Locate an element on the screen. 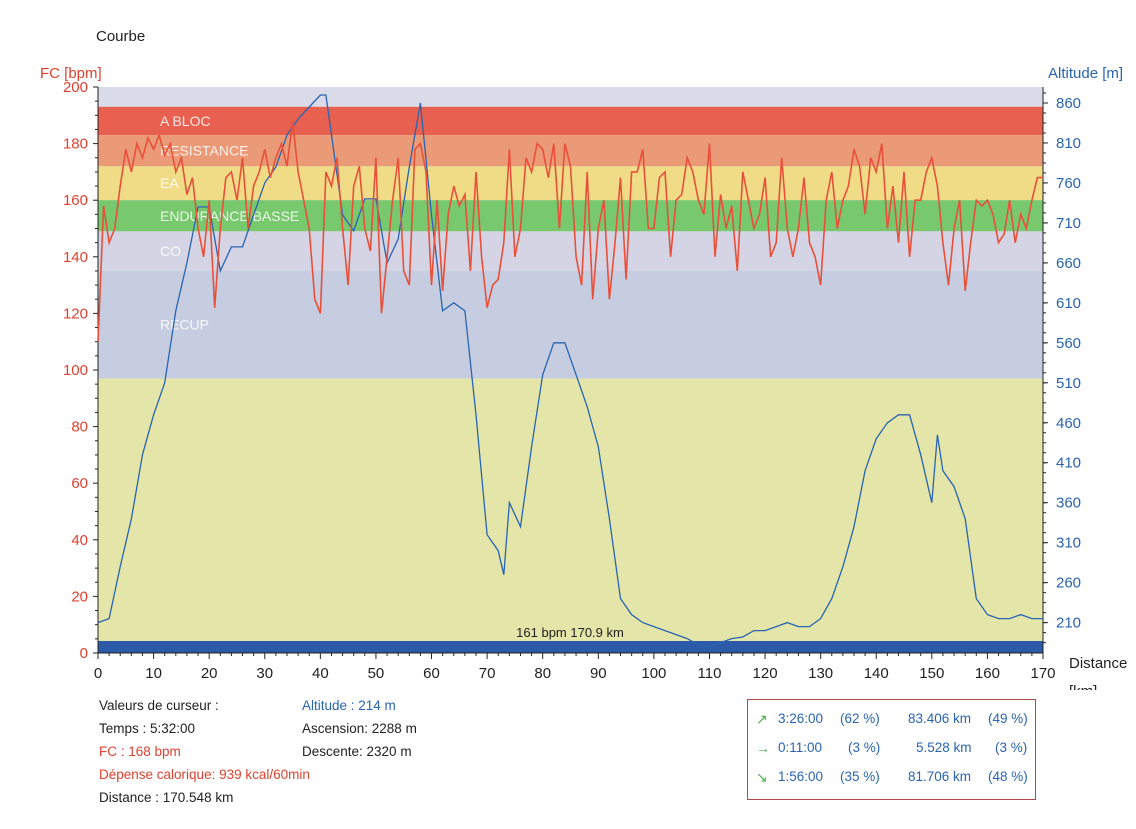 The height and width of the screenshot is (829, 1136). x-tick-label: 80 is located at coordinates (542, 673).